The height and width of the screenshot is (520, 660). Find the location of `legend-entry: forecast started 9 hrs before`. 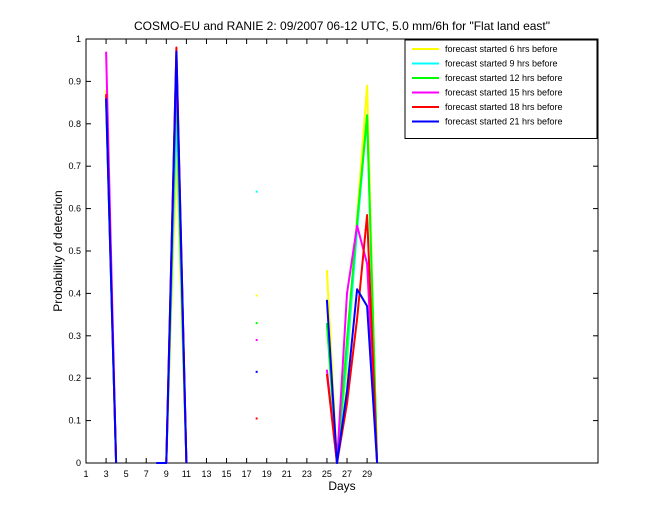

legend-entry: forecast started 9 hrs before is located at coordinates (501, 64).